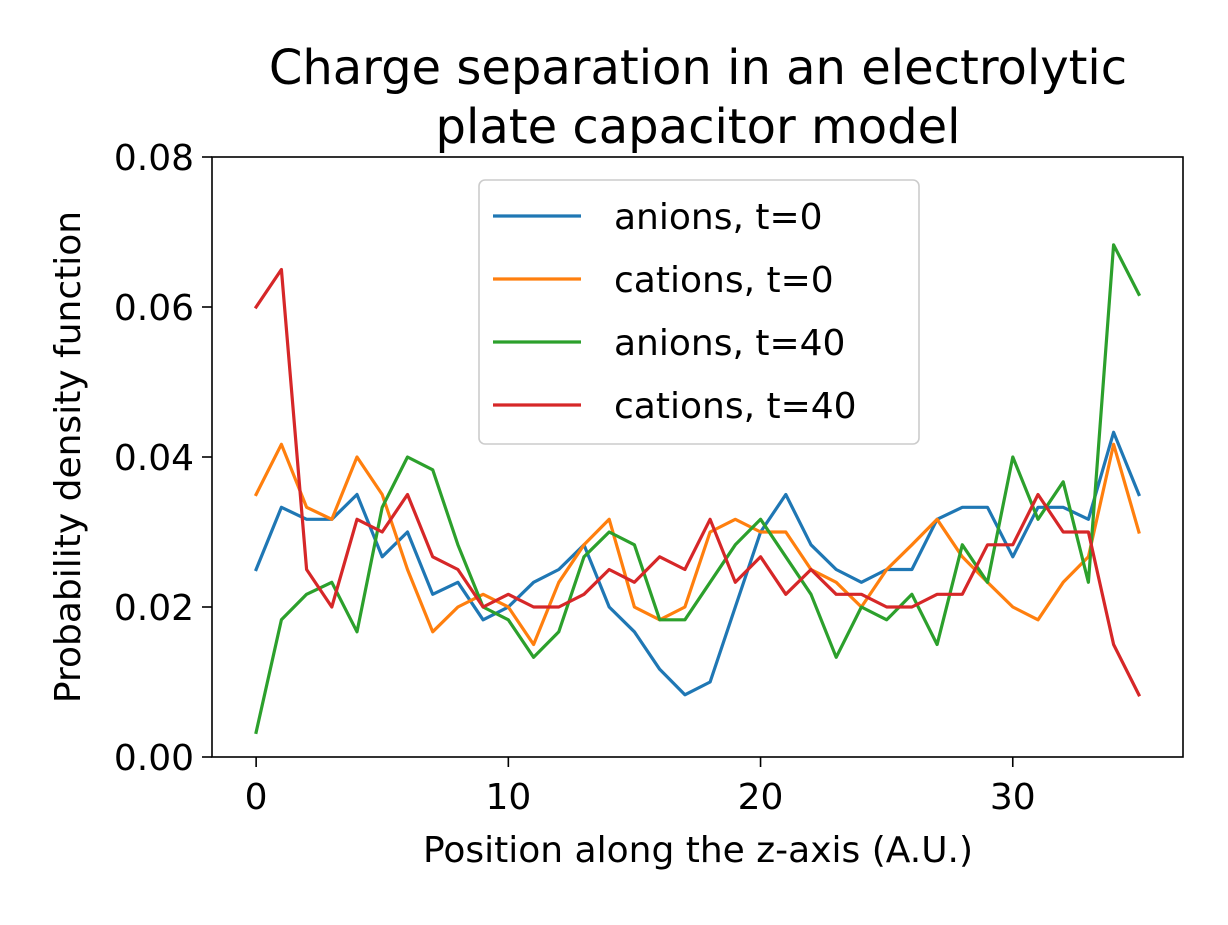 Image resolution: width=1228 pixels, height=925 pixels. I want to click on legend-label-anions-t-40: anions, t=40, so click(729, 343).